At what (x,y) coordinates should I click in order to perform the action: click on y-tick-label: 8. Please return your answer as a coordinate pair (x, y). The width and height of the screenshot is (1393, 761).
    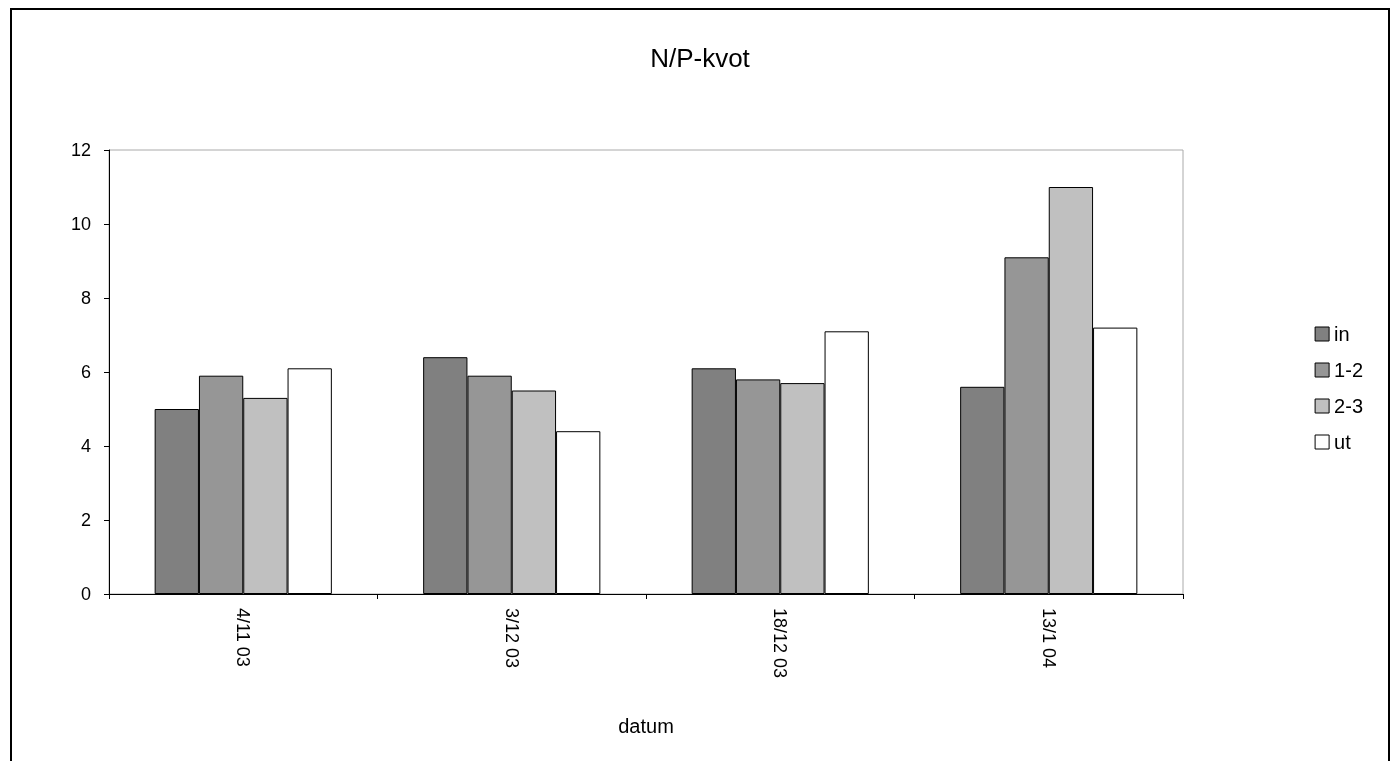
    Looking at the image, I should click on (85, 298).